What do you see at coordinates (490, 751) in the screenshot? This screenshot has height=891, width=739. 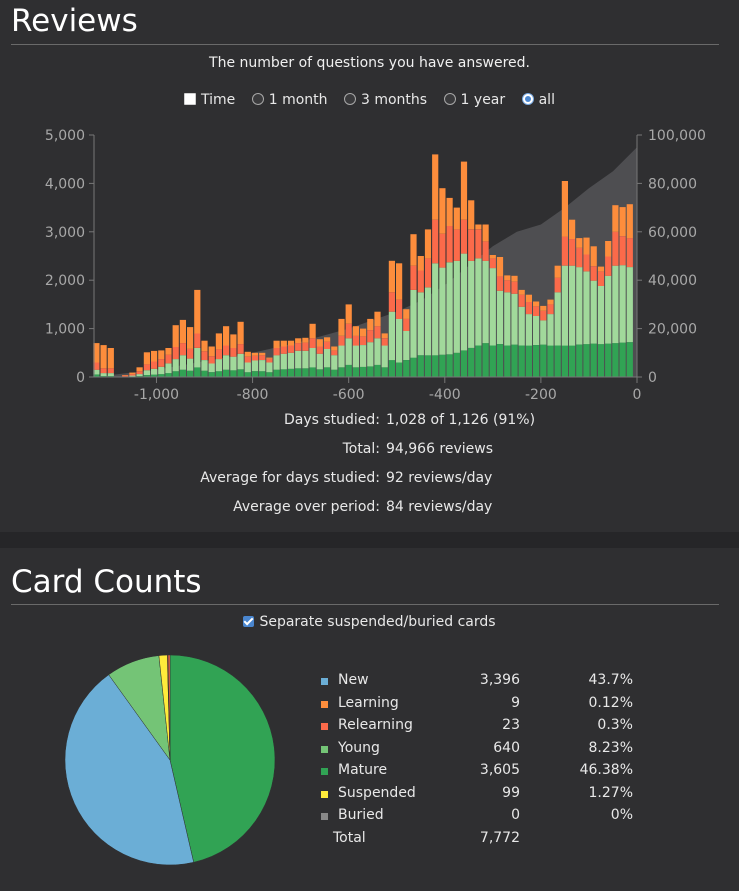 I see `legend-row-young: Young 640 8.23%` at bounding box center [490, 751].